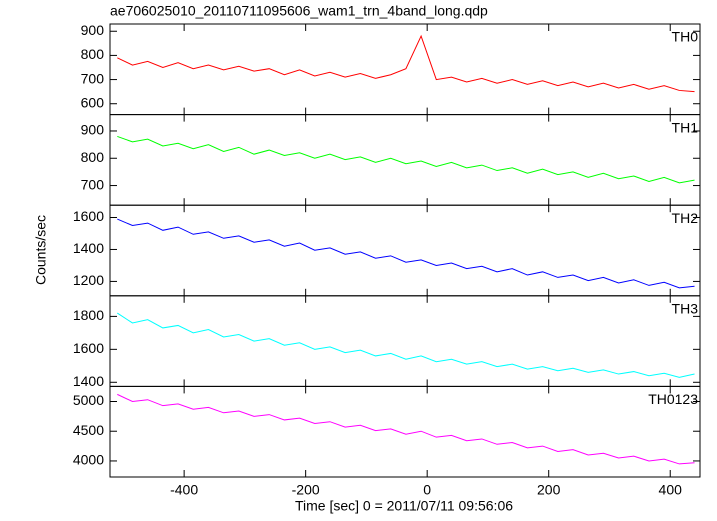  What do you see at coordinates (685, 218) in the screenshot?
I see `series-name: TH2` at bounding box center [685, 218].